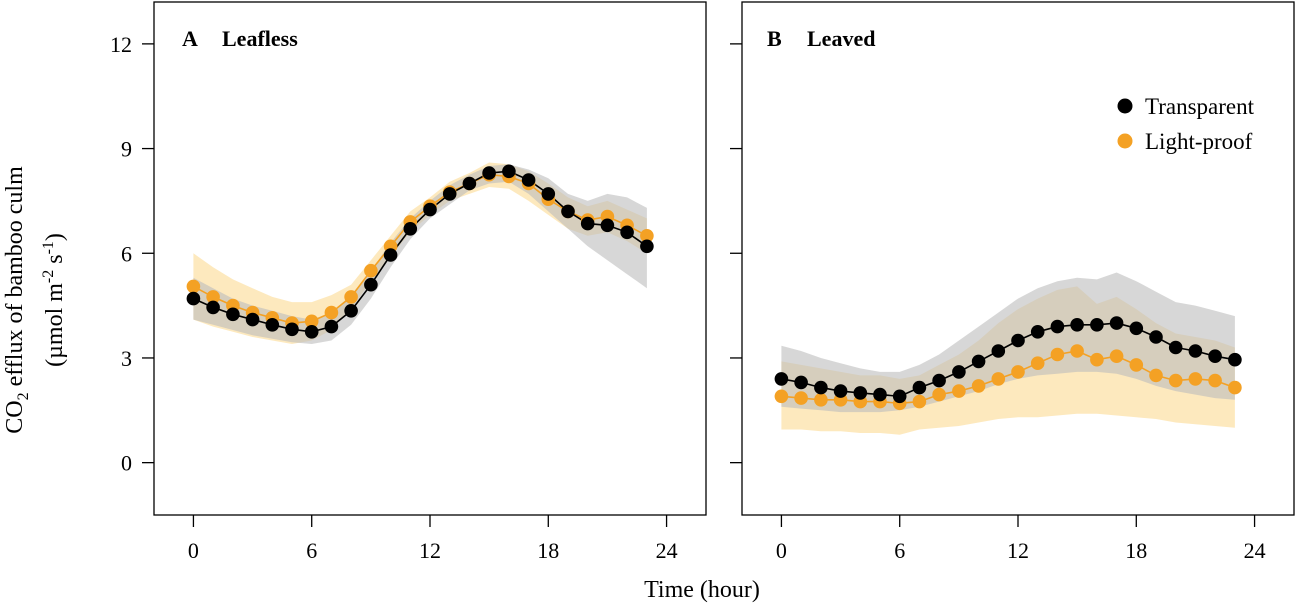 This screenshot has width=1299, height=607. Describe the element at coordinates (260, 38) in the screenshot. I see `panel-a-title: Leafless` at that location.